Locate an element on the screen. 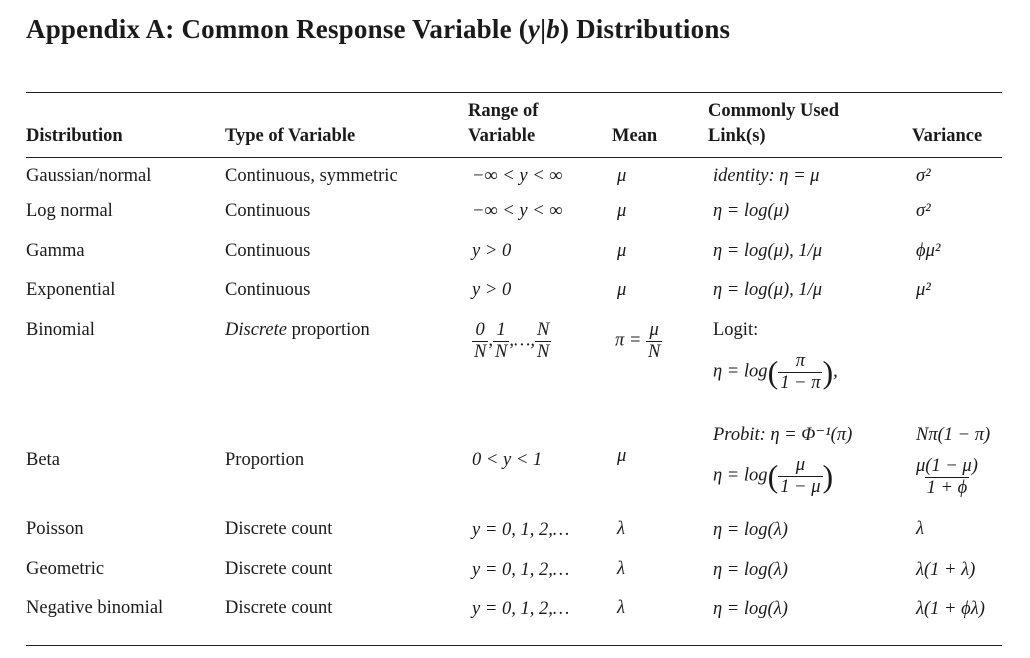 The height and width of the screenshot is (658, 1030). cell-gaussian-distribution: Gaussian/normal is located at coordinates (89, 176).